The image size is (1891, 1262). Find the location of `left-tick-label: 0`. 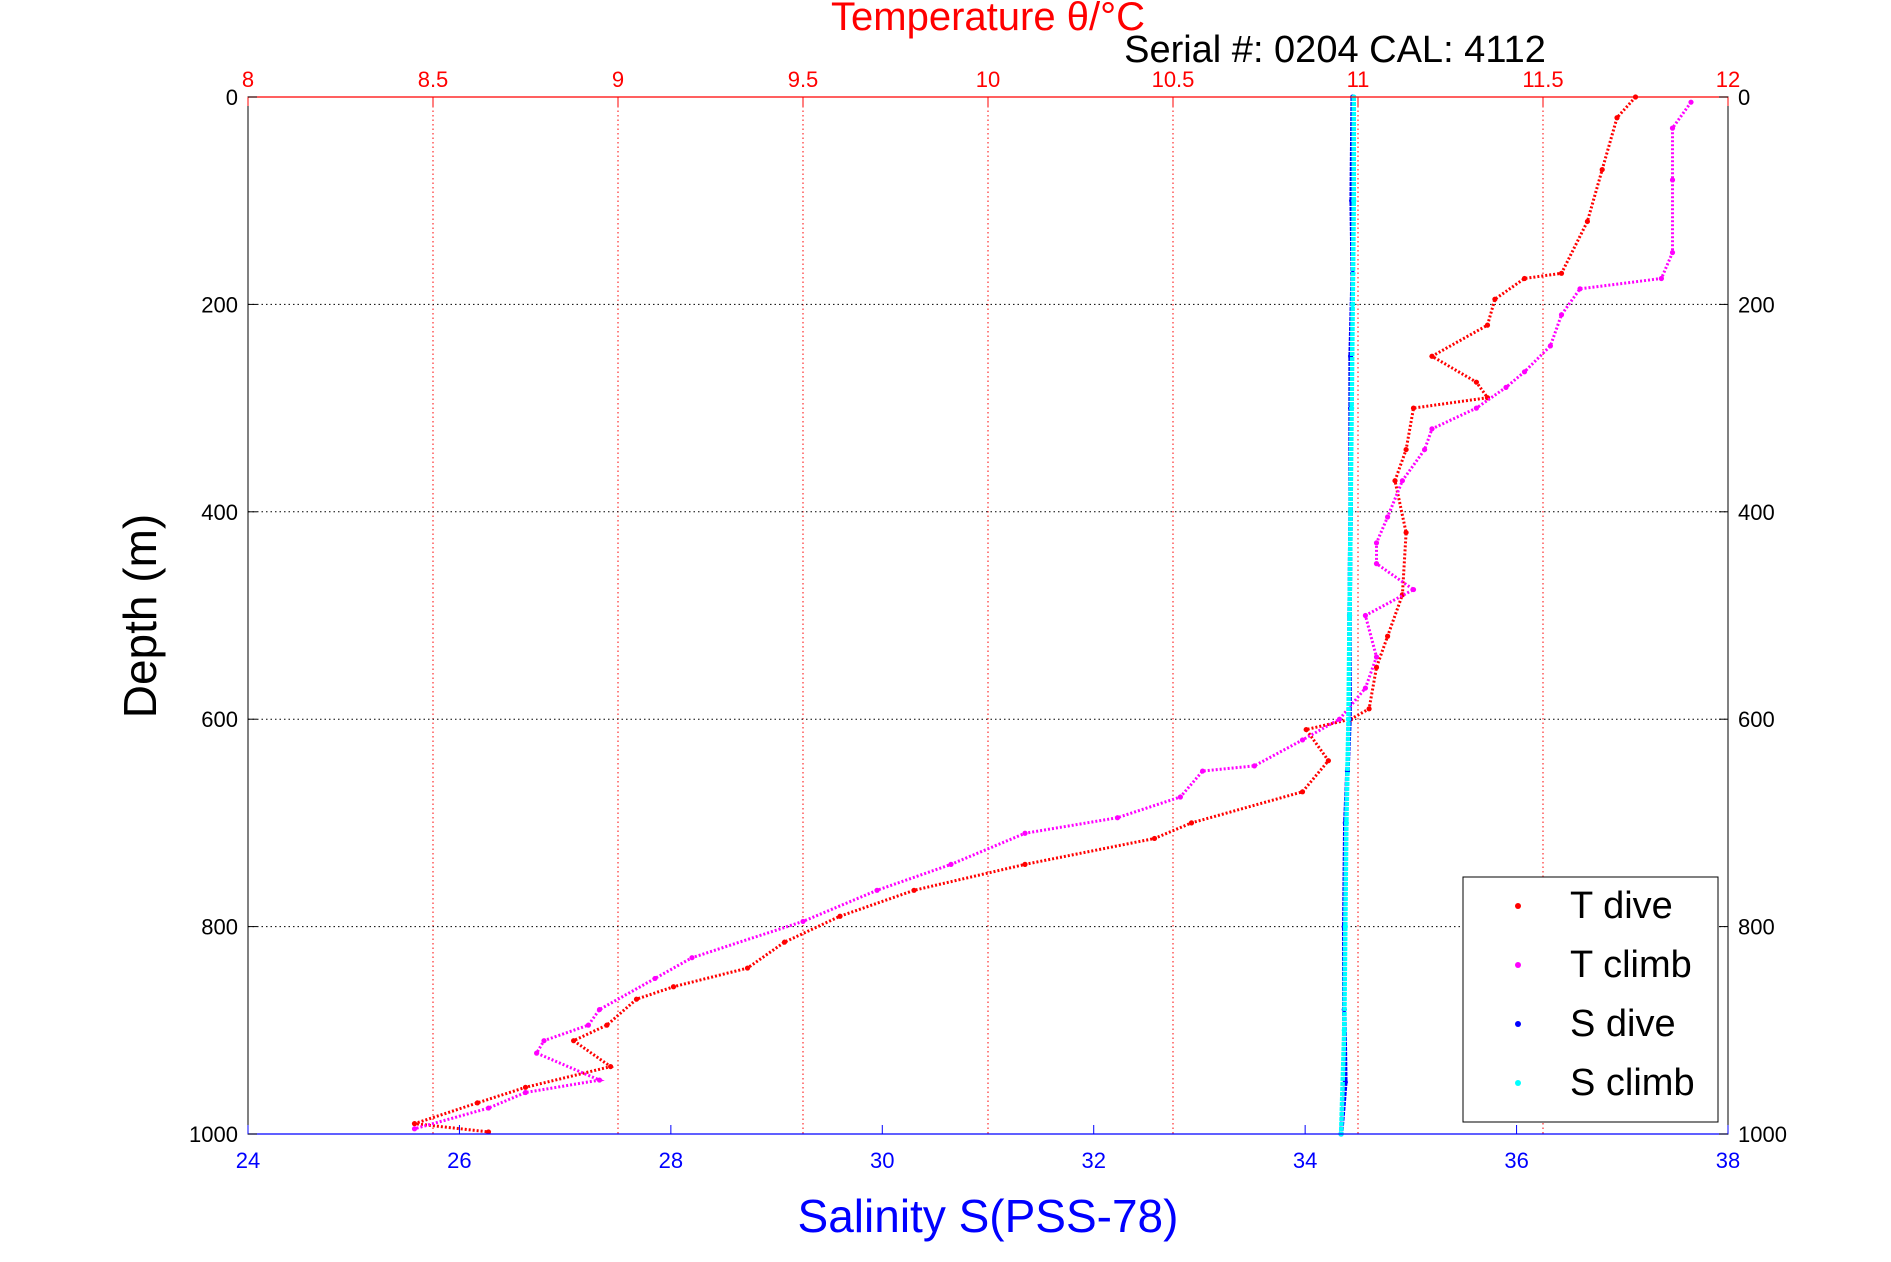

left-tick-label: 0 is located at coordinates (232, 97).